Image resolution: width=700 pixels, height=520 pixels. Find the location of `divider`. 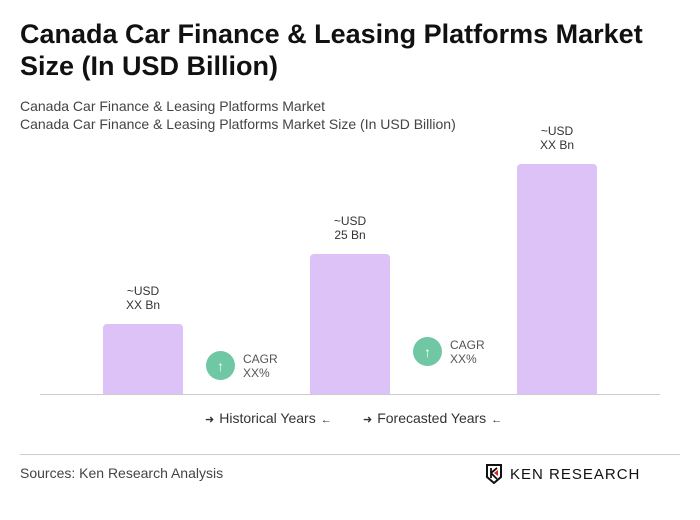

divider is located at coordinates (350, 454).